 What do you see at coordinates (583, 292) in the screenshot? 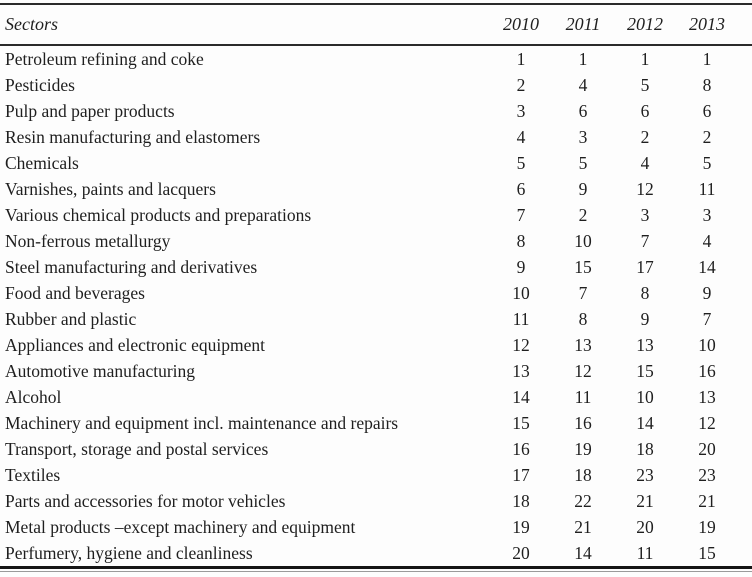
I see `rank-2011: 7` at bounding box center [583, 292].